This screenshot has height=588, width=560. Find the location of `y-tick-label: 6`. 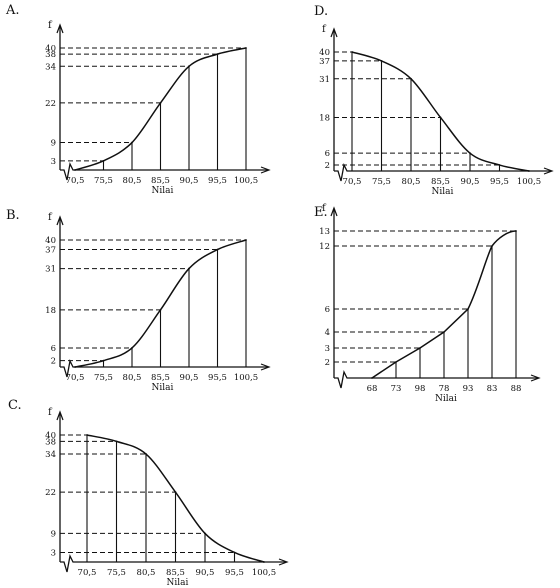

y-tick-label: 6 is located at coordinates (53, 349).